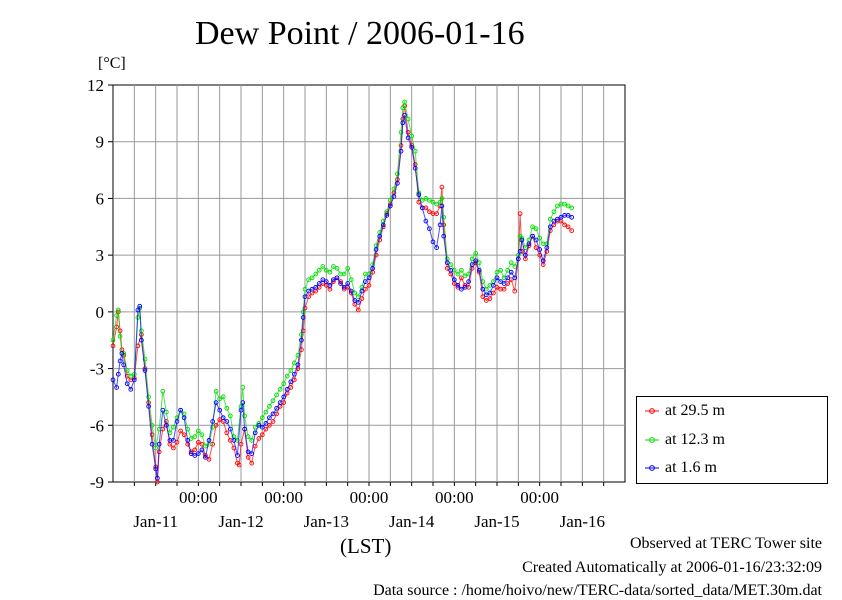 The image size is (842, 600). Describe the element at coordinates (97, 425) in the screenshot. I see `y-tick-label: -6` at that location.